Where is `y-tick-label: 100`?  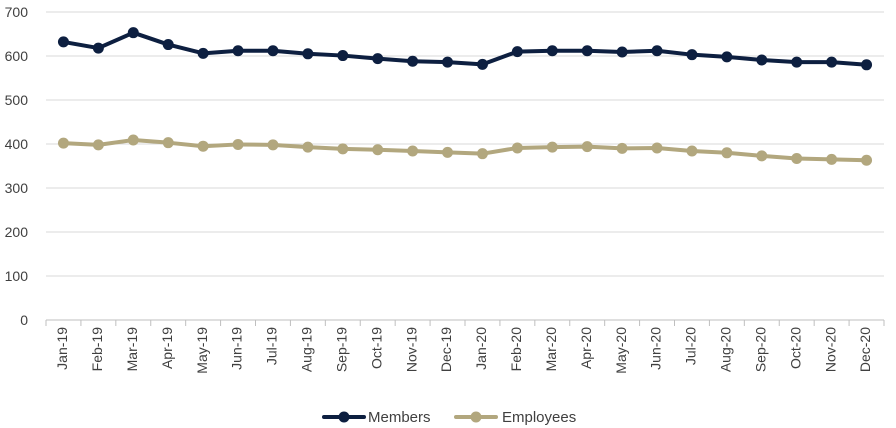 y-tick-label: 100 is located at coordinates (17, 276).